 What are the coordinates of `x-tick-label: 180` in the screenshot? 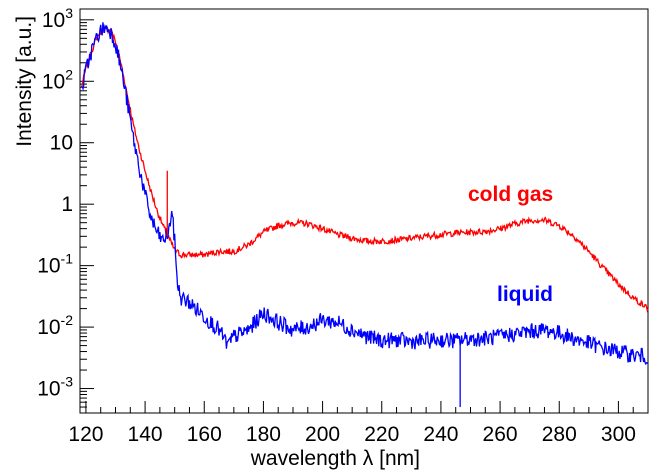 It's located at (263, 434).